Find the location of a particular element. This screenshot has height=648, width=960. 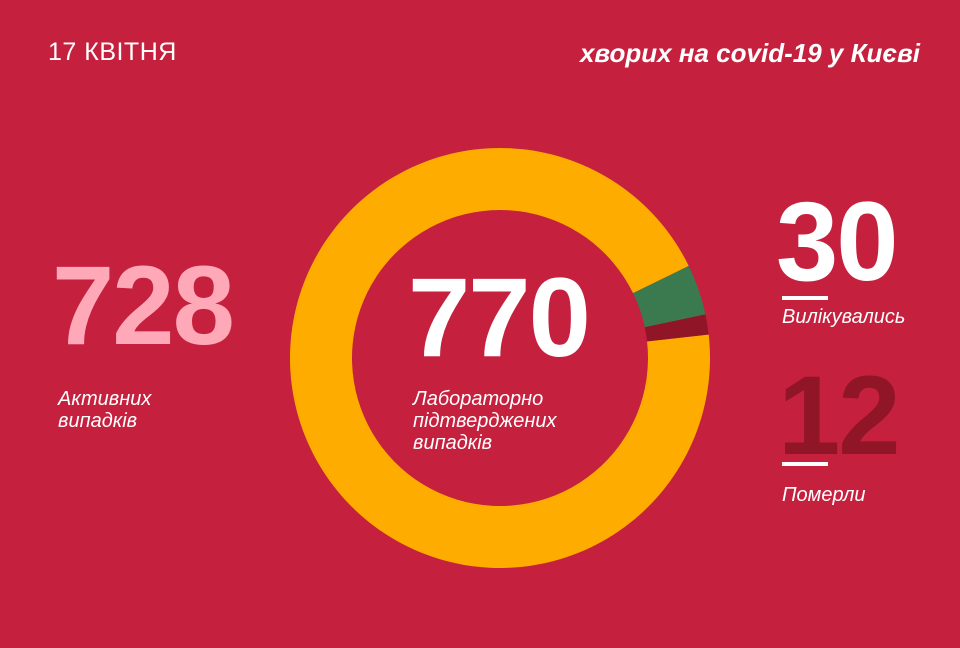

total-cases-label-line2: підтверджених is located at coordinates (485, 421).